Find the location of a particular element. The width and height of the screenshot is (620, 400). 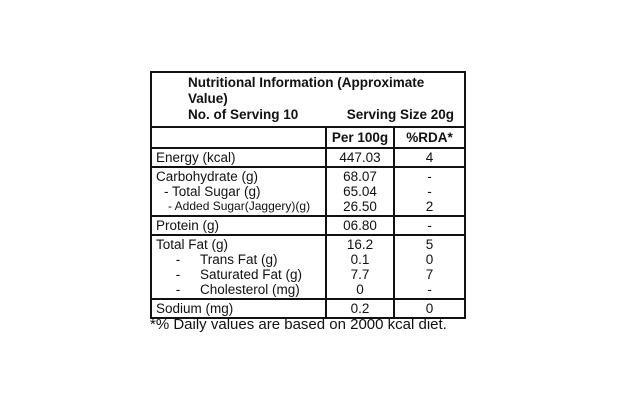

cholesterol-per100: 0 is located at coordinates (360, 289).